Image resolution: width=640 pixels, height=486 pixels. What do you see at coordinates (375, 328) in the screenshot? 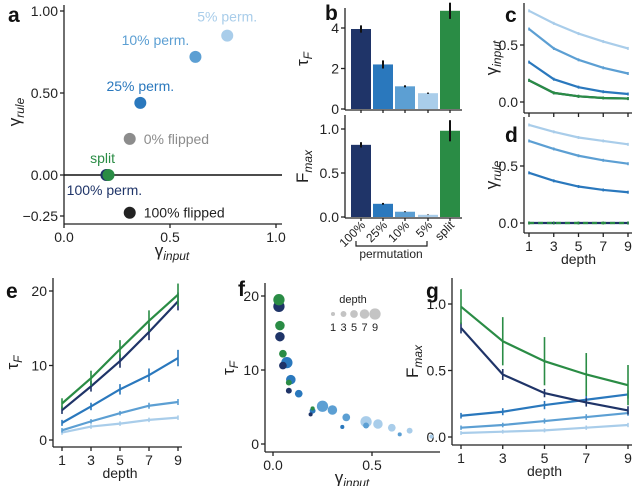
I see `f-size-legend-label: 9` at bounding box center [375, 328].